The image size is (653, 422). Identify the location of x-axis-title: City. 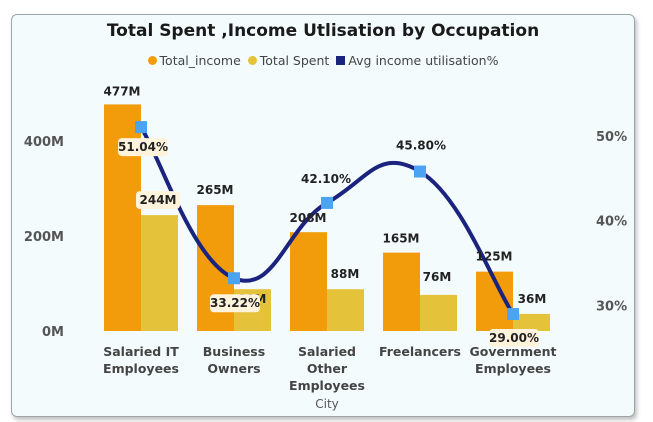
(327, 404).